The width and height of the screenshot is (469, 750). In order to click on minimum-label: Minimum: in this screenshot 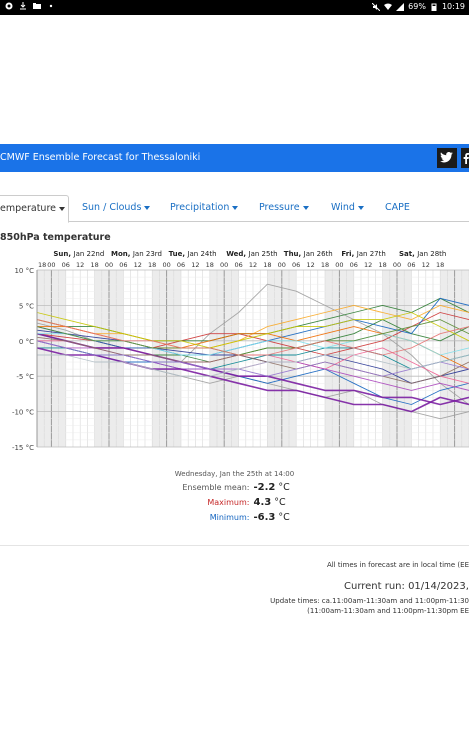, I will do `click(229, 517)`.